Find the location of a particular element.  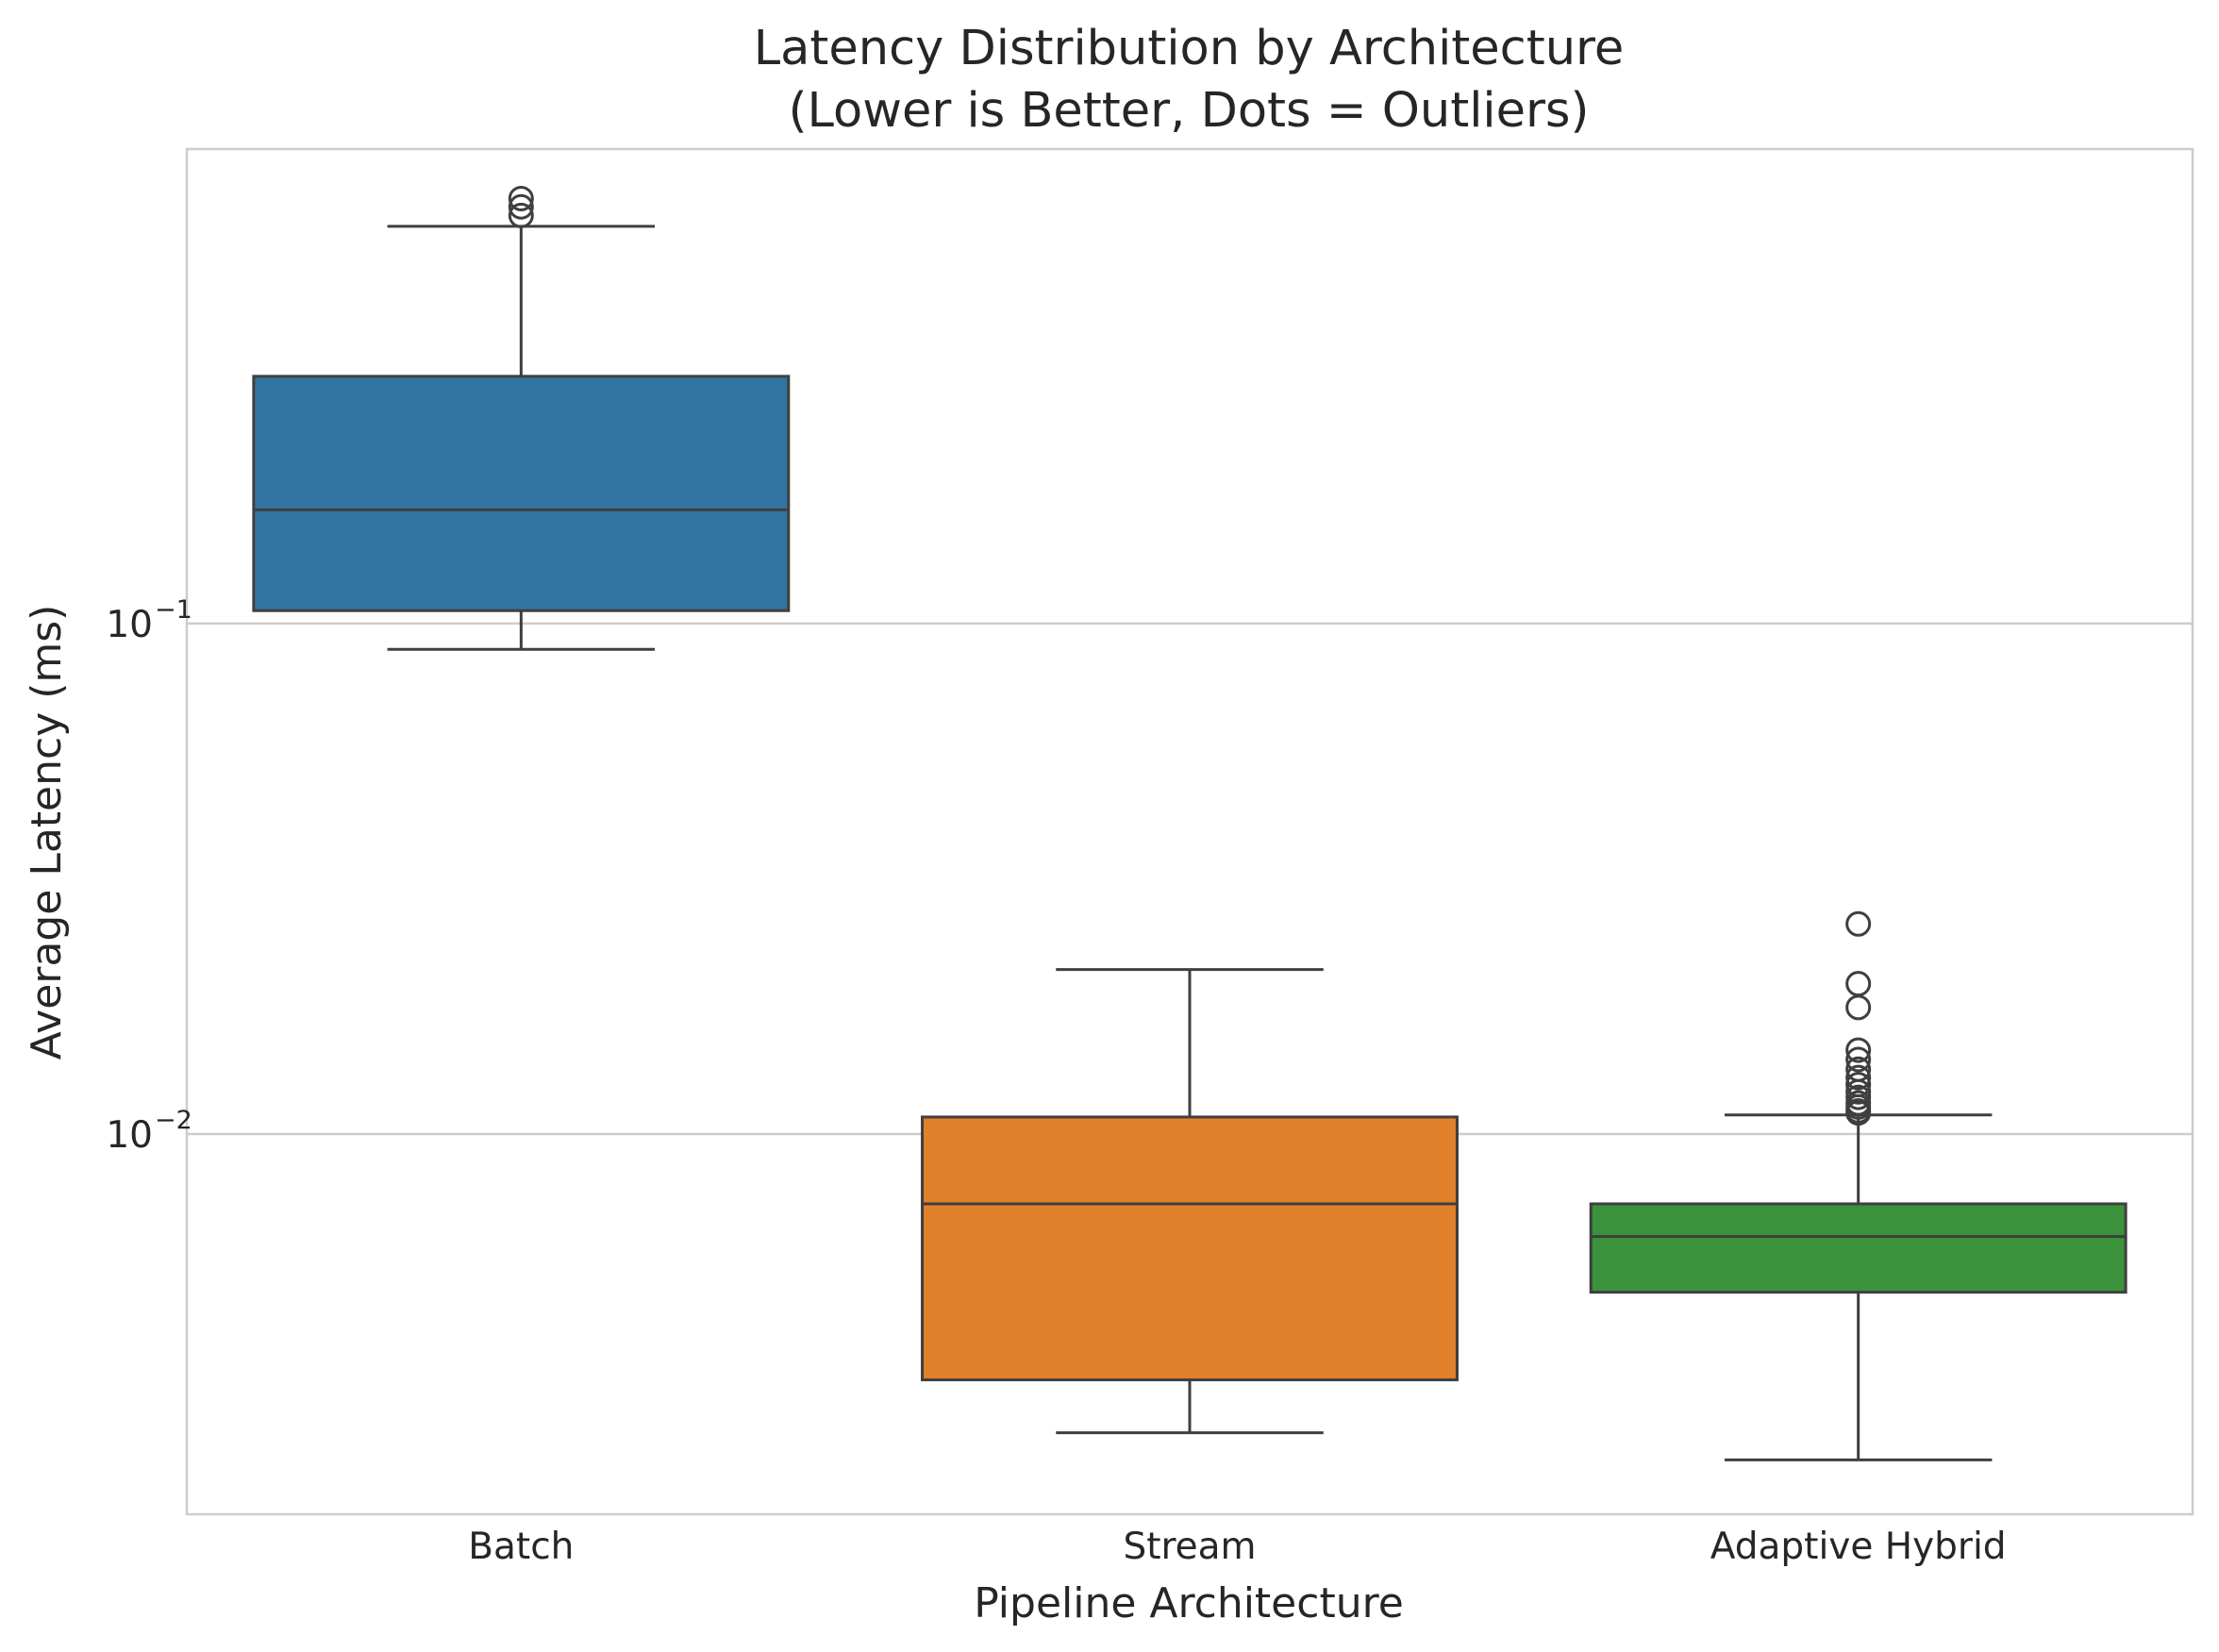

x-tick-labels: Batch Stream Adaptive Hybrid is located at coordinates (1237, 1547).